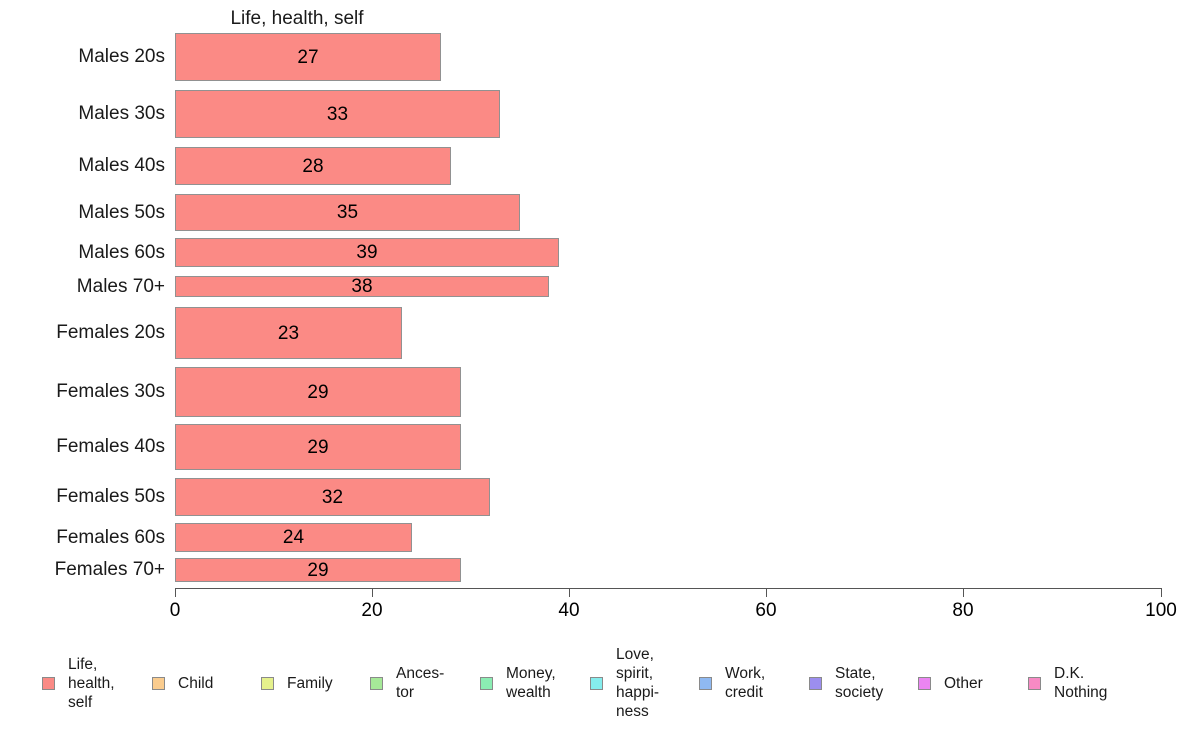 This screenshot has width=1188, height=736. Describe the element at coordinates (310, 683) in the screenshot. I see `legend-item-label: Family` at that location.